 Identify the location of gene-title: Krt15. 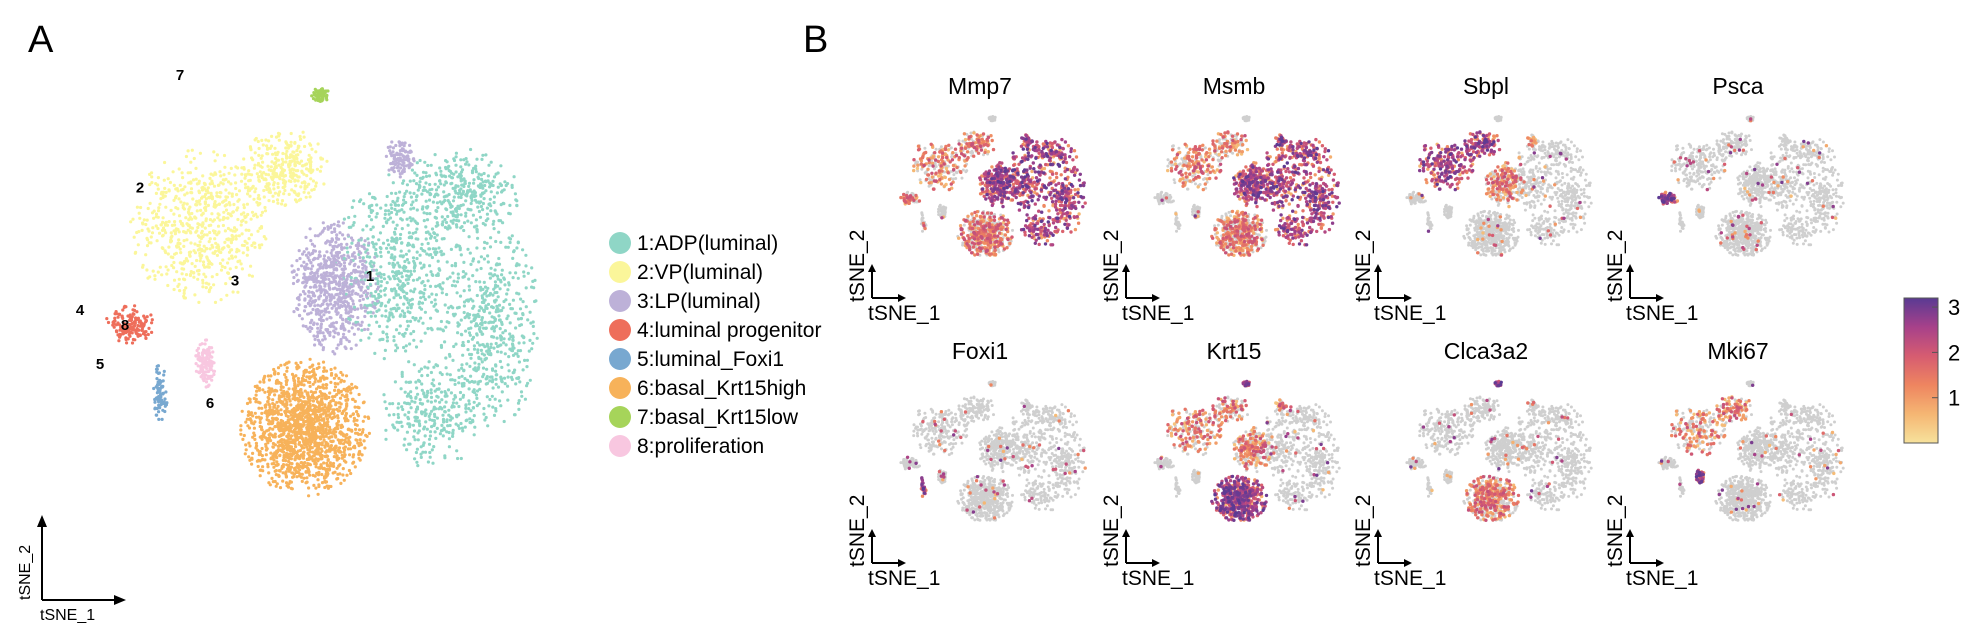
(1234, 351).